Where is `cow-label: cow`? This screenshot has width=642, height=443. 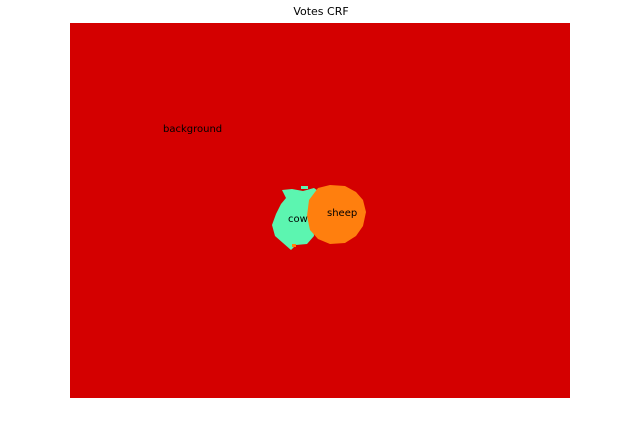 cow-label: cow is located at coordinates (298, 219).